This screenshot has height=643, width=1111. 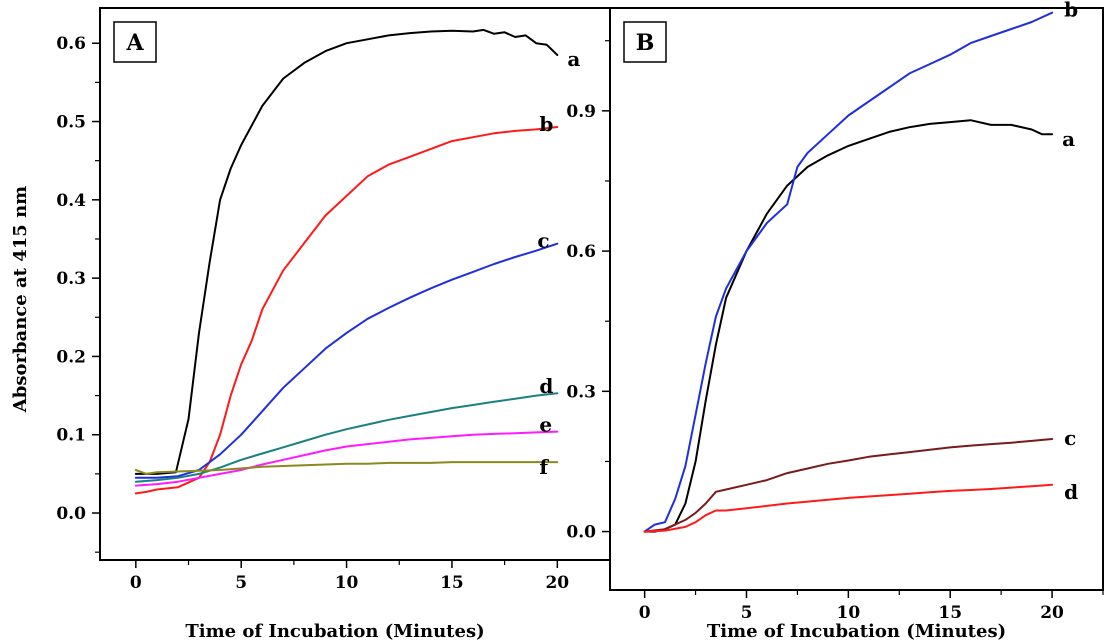 I want to click on series-e-line, so click(x=346, y=458).